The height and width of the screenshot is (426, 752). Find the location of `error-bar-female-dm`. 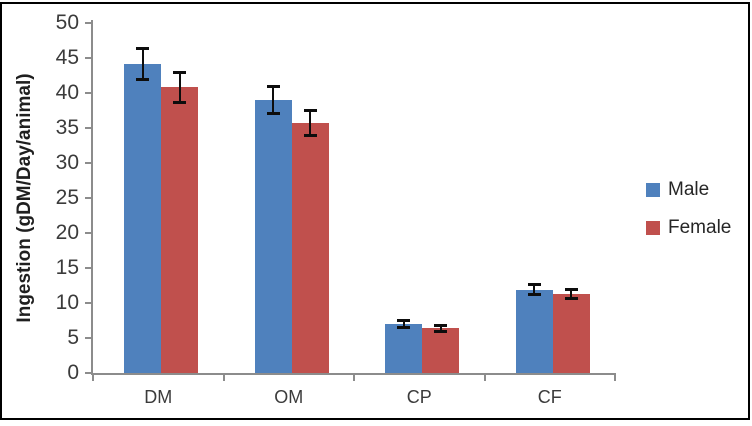

error-bar-female-dm is located at coordinates (179, 87).